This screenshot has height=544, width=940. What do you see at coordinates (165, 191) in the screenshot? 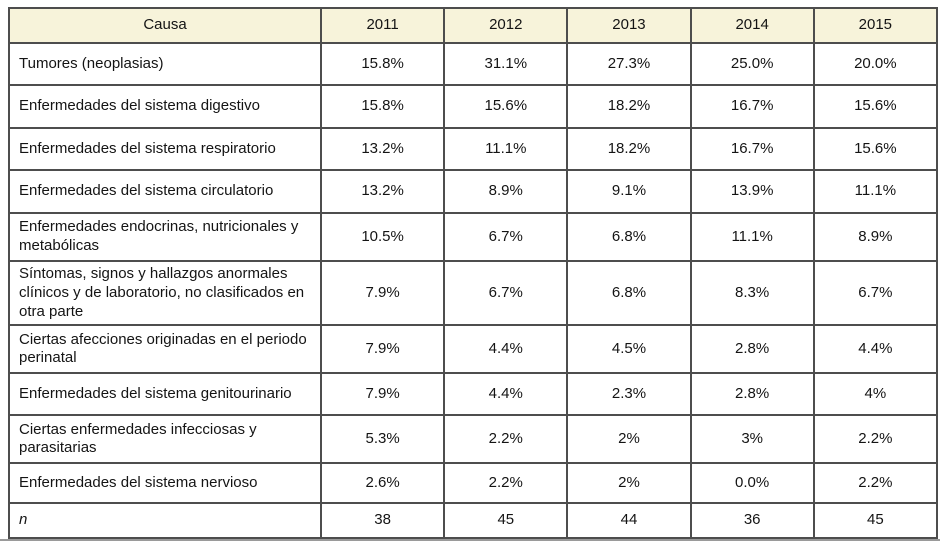
I see `cause-cell: Enfermedades del sistema circulatorio` at bounding box center [165, 191].